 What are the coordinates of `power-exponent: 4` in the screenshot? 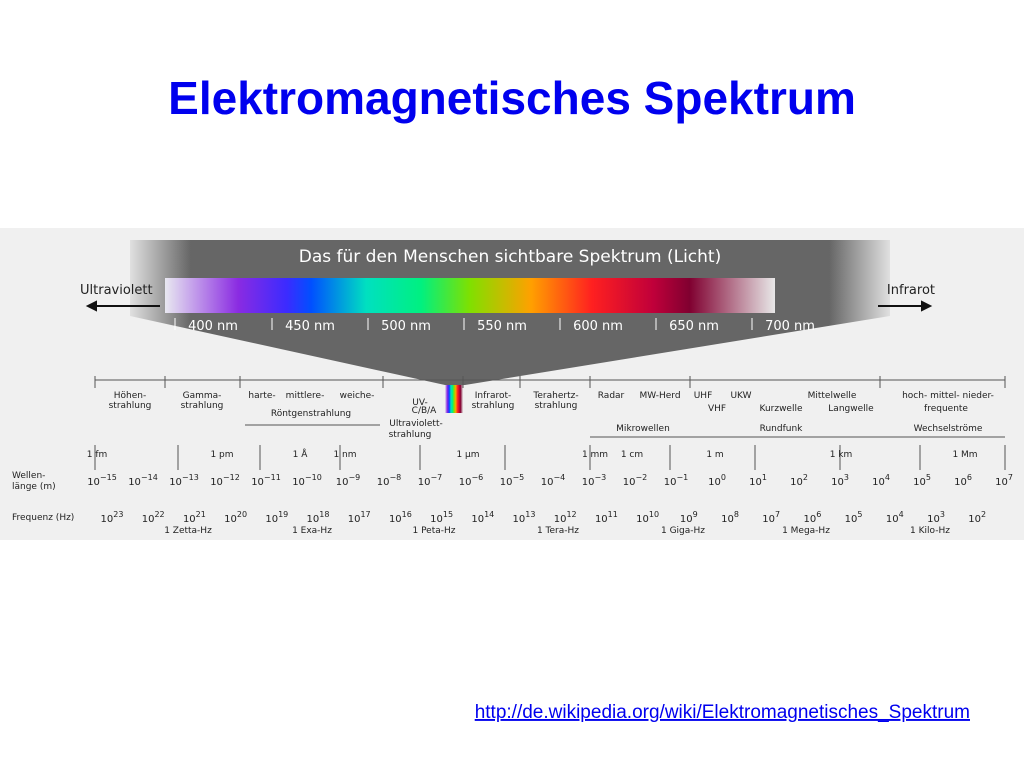 It's located at (901, 514).